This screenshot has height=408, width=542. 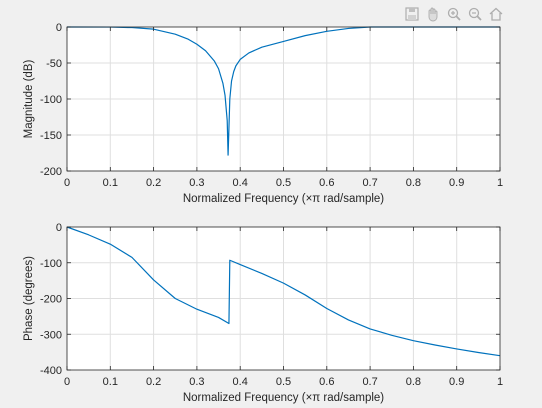 What do you see at coordinates (326, 382) in the screenshot?
I see `phase-xtick-label: 0.6` at bounding box center [326, 382].